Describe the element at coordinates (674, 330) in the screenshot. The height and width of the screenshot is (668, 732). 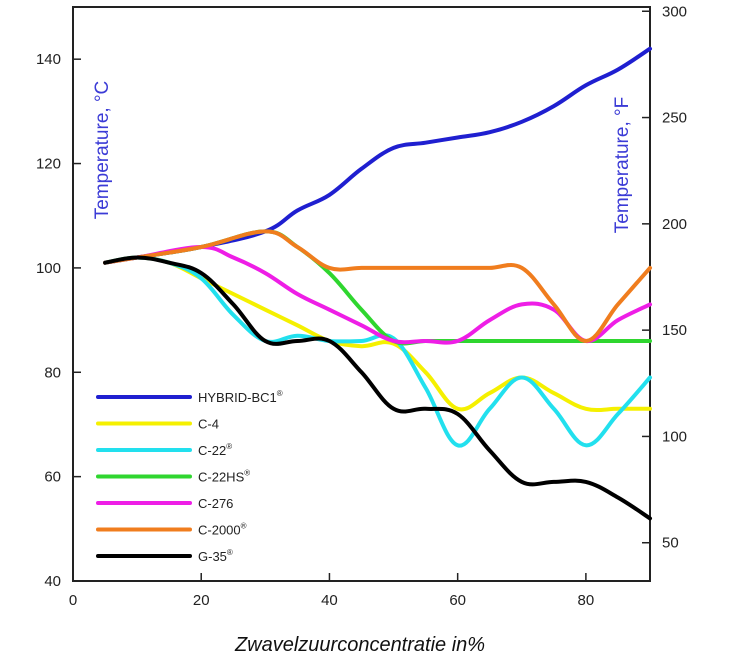
I see `y-right-tick-label: 150` at that location.